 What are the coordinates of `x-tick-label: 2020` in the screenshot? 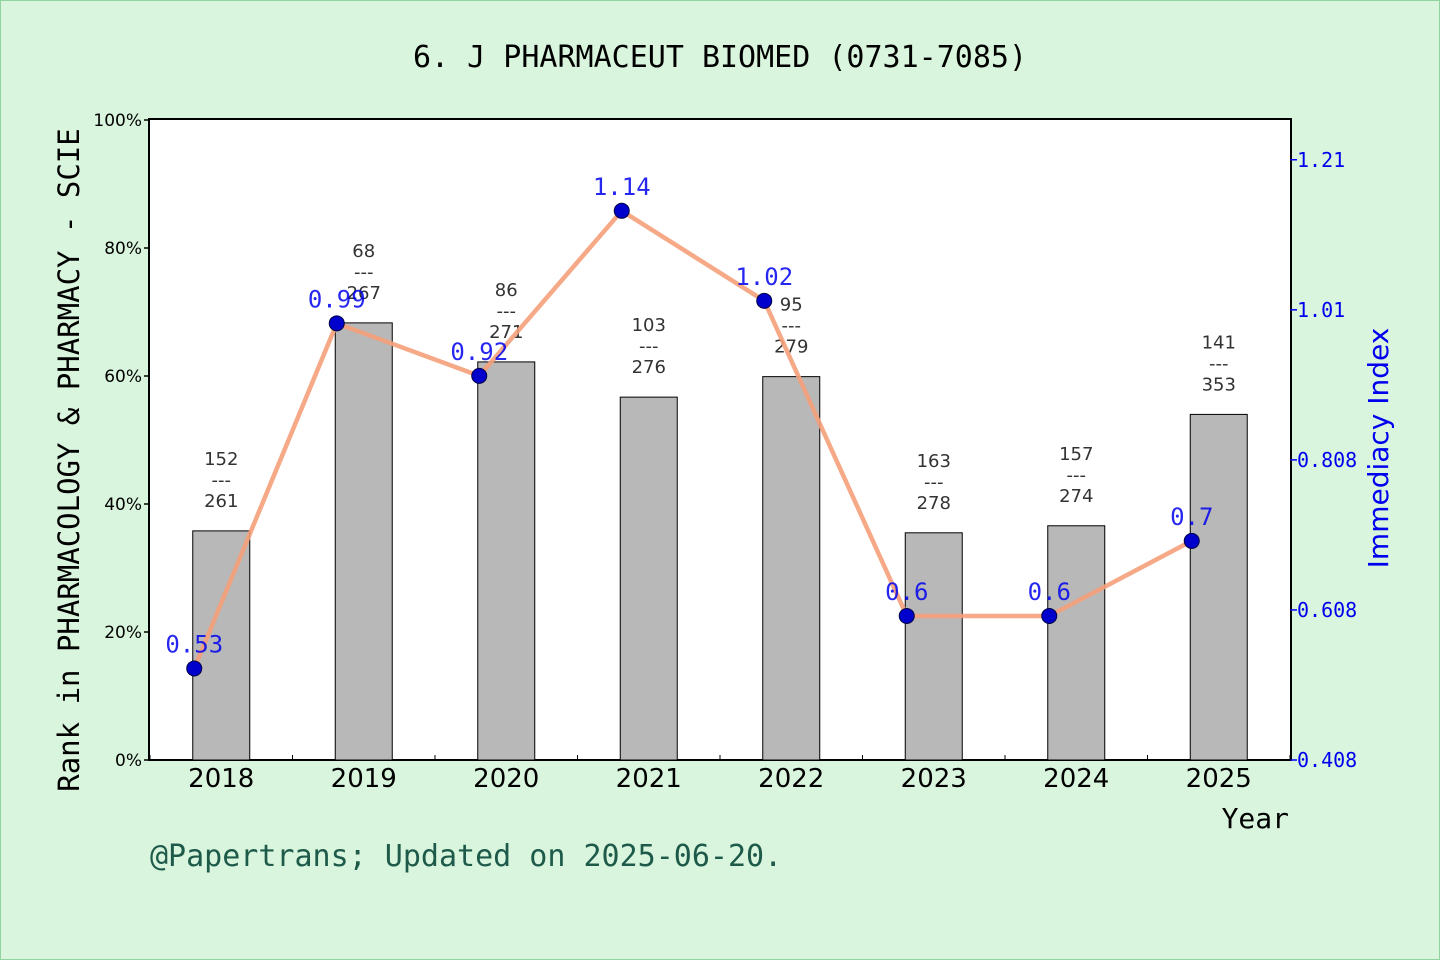 It's located at (506, 779).